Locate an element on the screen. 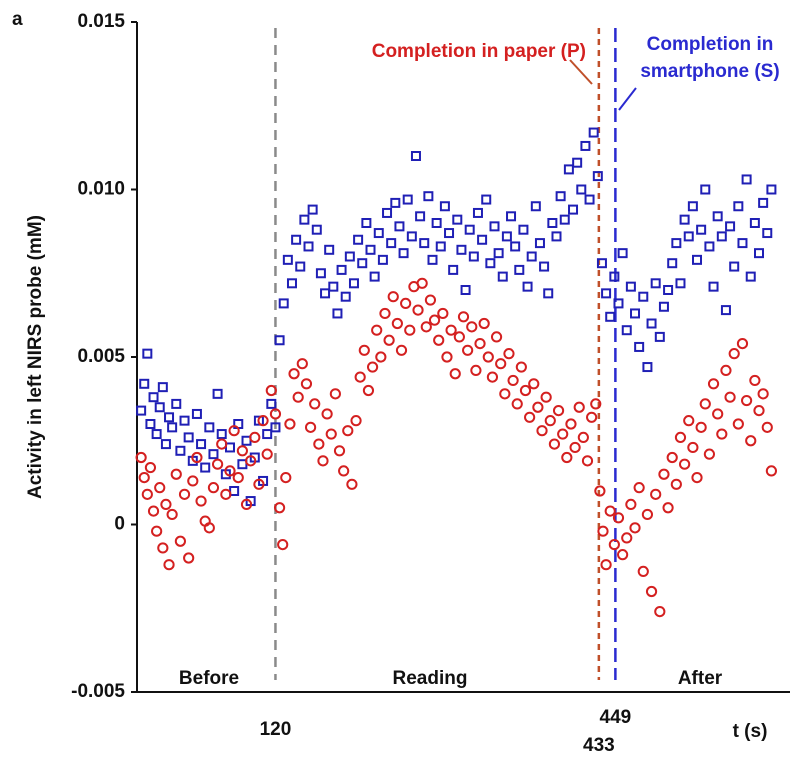  region-label: After is located at coordinates (700, 678).